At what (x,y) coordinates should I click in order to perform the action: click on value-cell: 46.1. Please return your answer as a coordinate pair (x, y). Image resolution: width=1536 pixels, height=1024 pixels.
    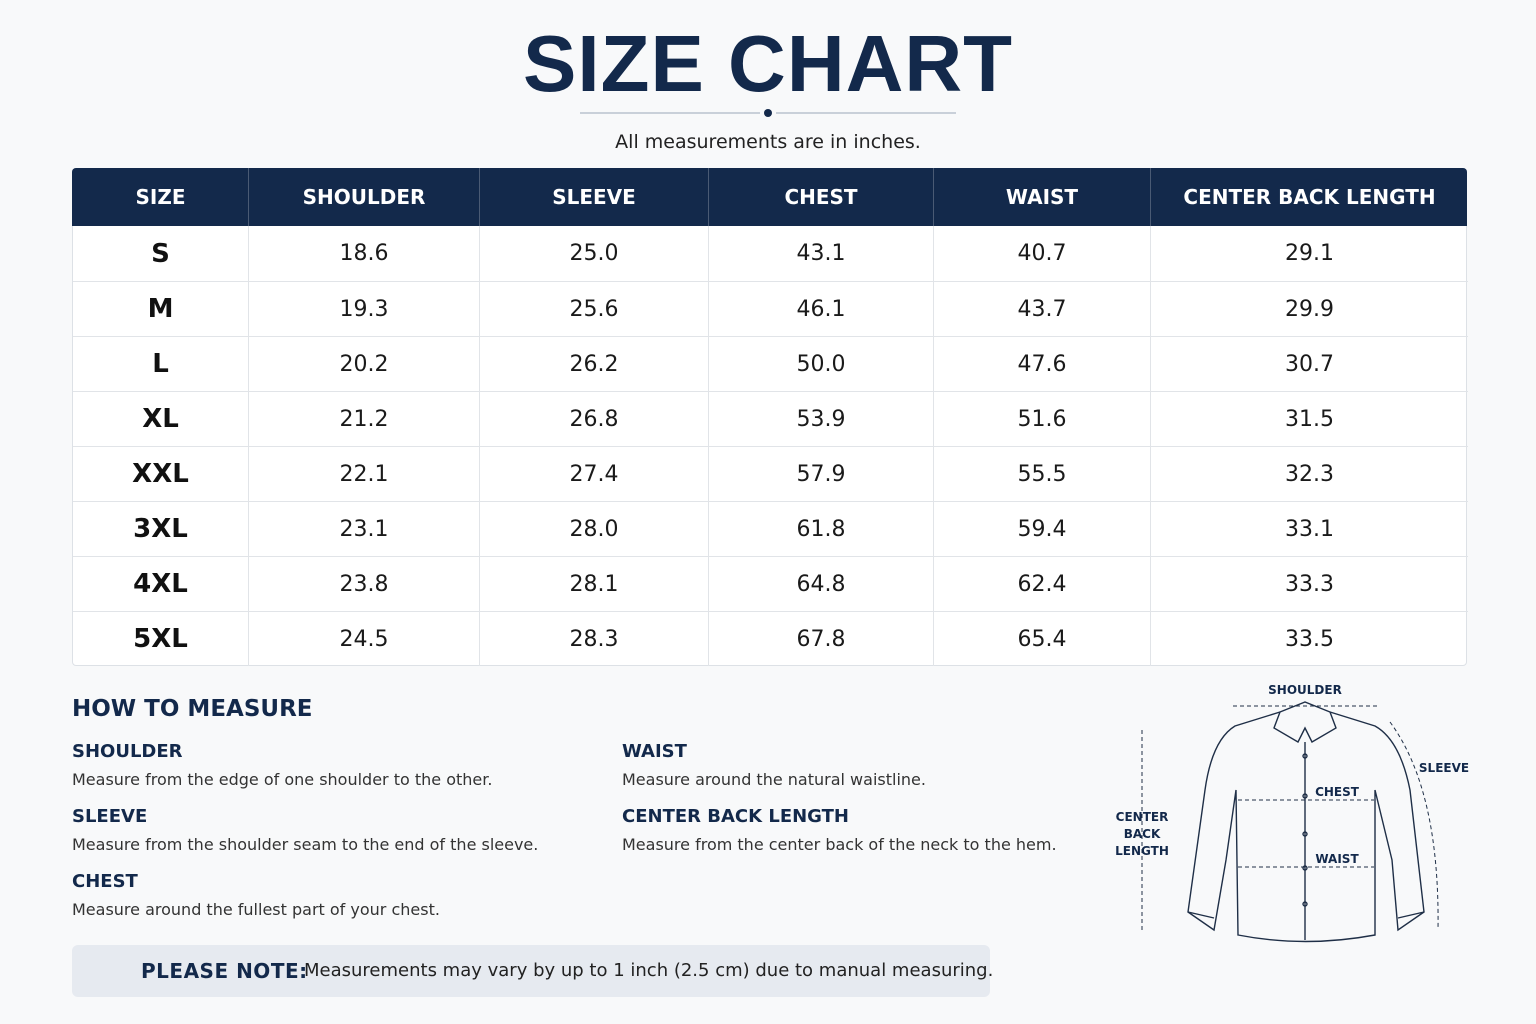
    Looking at the image, I should click on (820, 308).